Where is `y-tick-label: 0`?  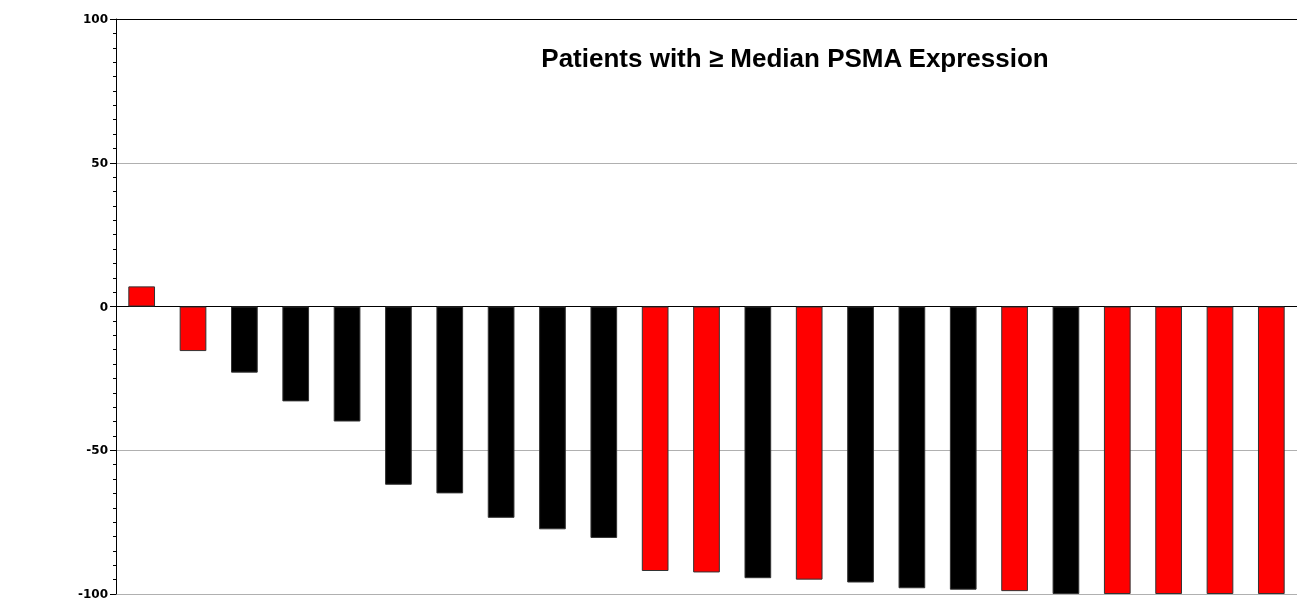 y-tick-label: 0 is located at coordinates (103, 306).